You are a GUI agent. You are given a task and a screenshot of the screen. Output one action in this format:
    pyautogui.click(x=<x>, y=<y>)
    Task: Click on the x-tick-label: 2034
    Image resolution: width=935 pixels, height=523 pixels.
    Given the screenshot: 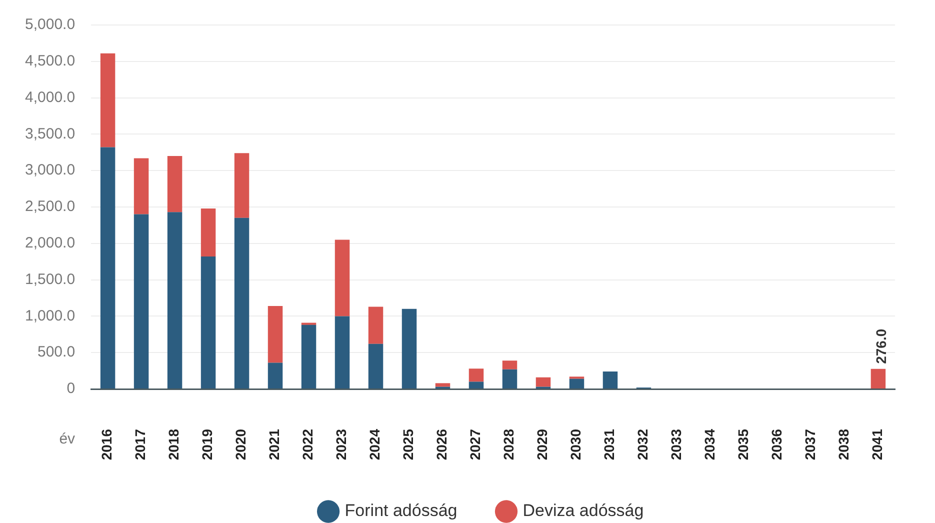 What is the action you would take?
    pyautogui.click(x=710, y=444)
    